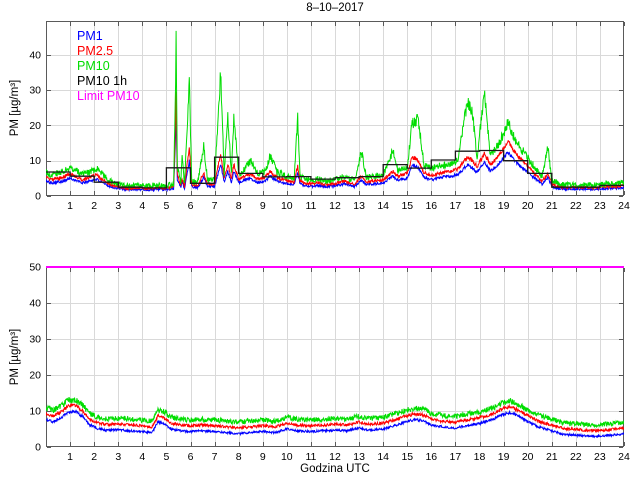 This screenshot has height=480, width=640. What do you see at coordinates (335, 469) in the screenshot?
I see `x-axis-label: Godzina UTC` at bounding box center [335, 469].